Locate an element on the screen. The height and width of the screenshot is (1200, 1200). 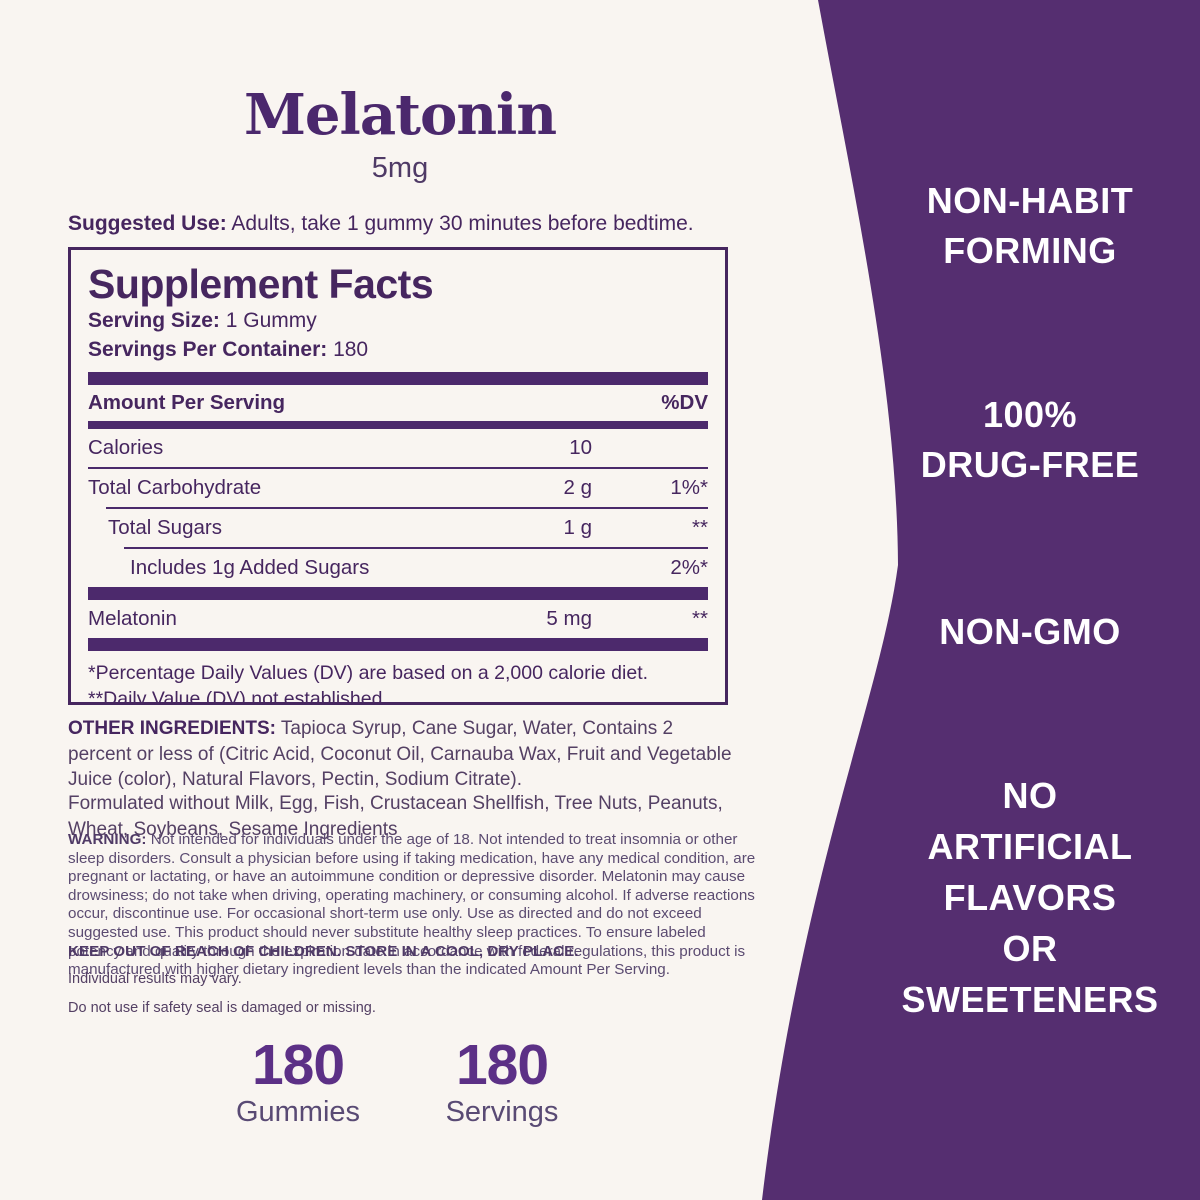
facts-header-row: Amount Per Serving %DV is located at coordinates (398, 403).